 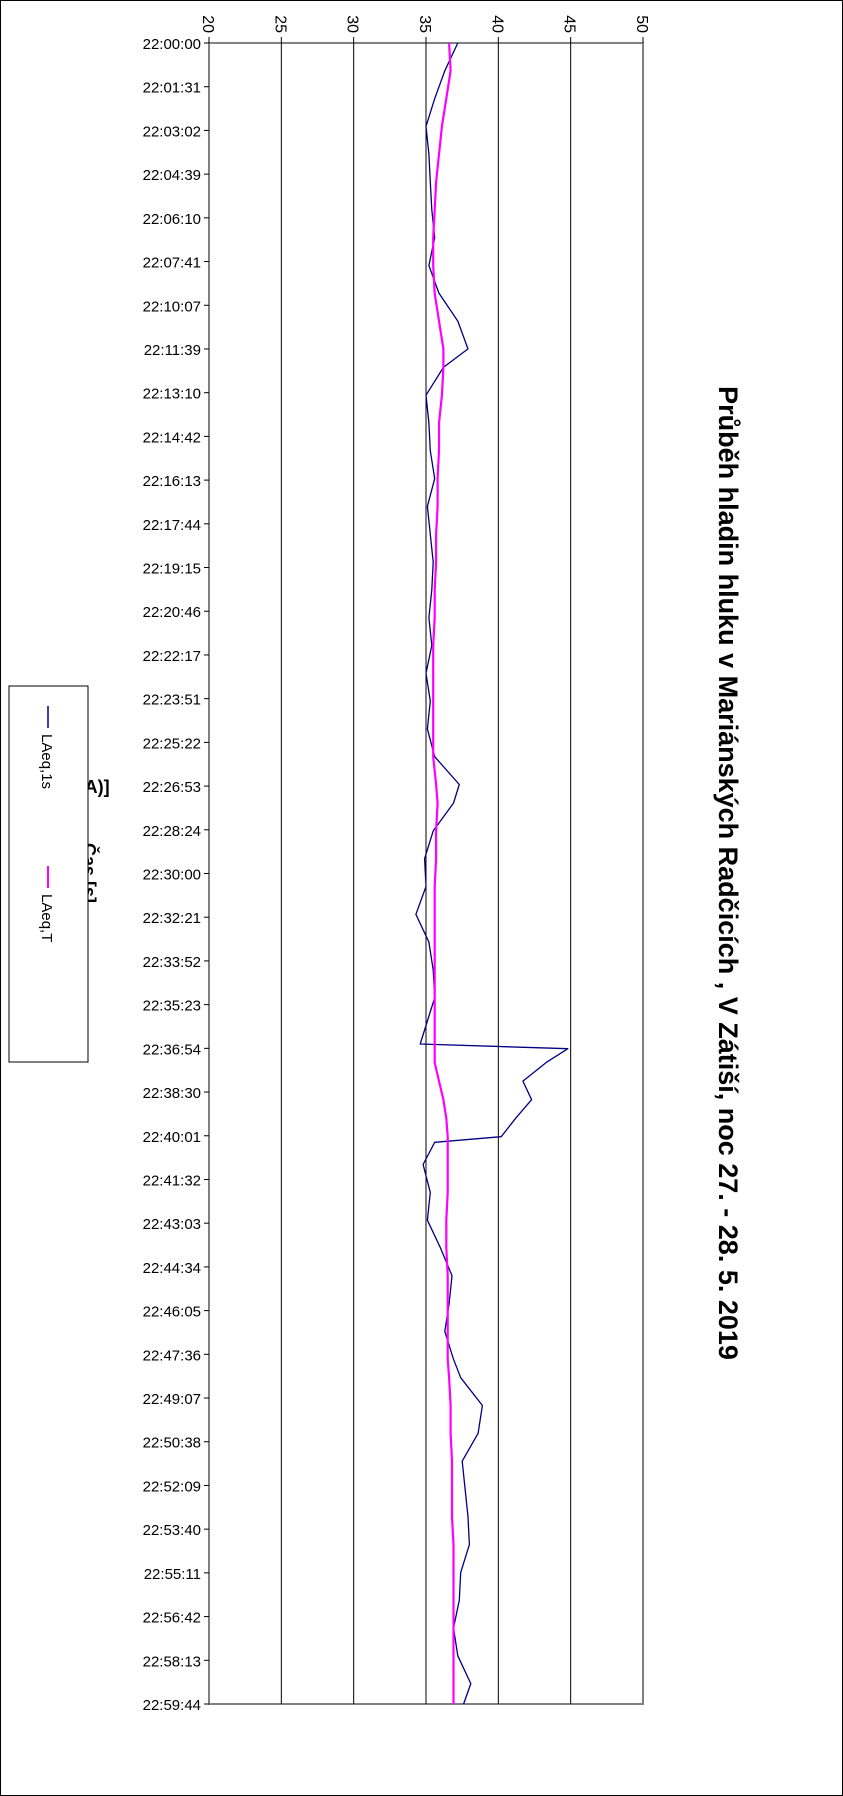 I want to click on x-tick-label: 22:23:51, so click(x=172, y=700).